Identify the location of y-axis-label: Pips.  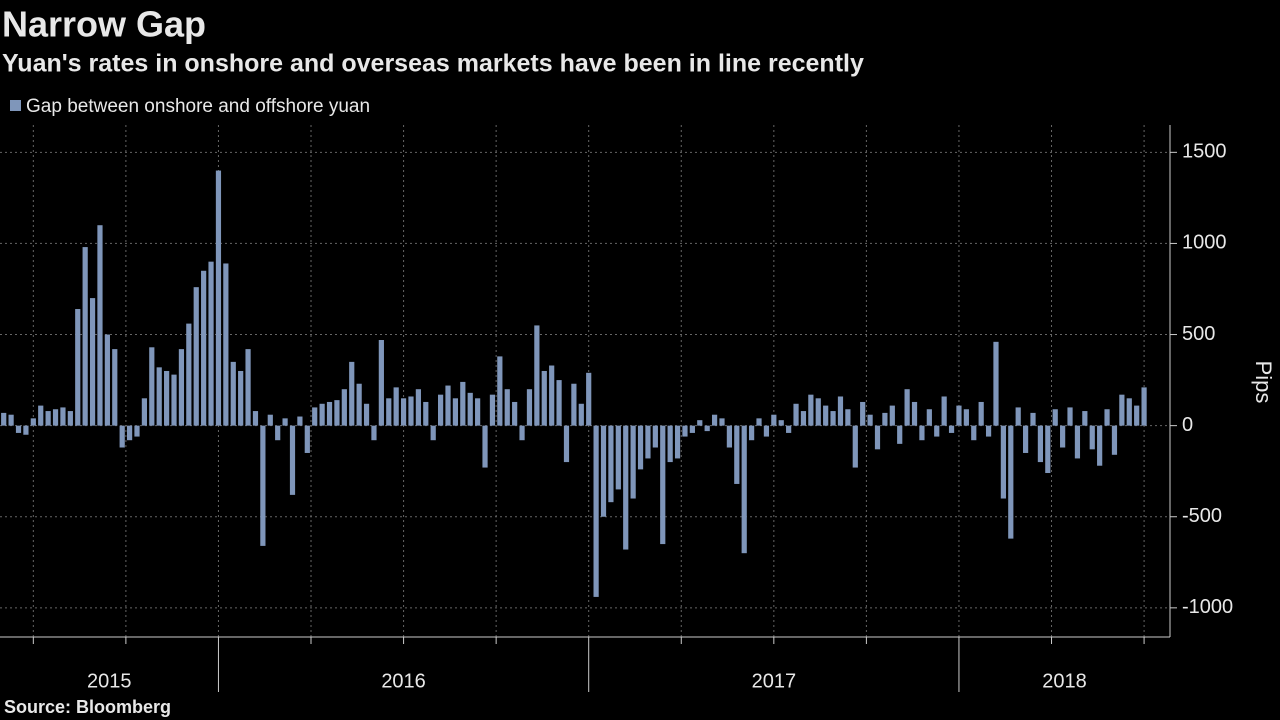
(1263, 382).